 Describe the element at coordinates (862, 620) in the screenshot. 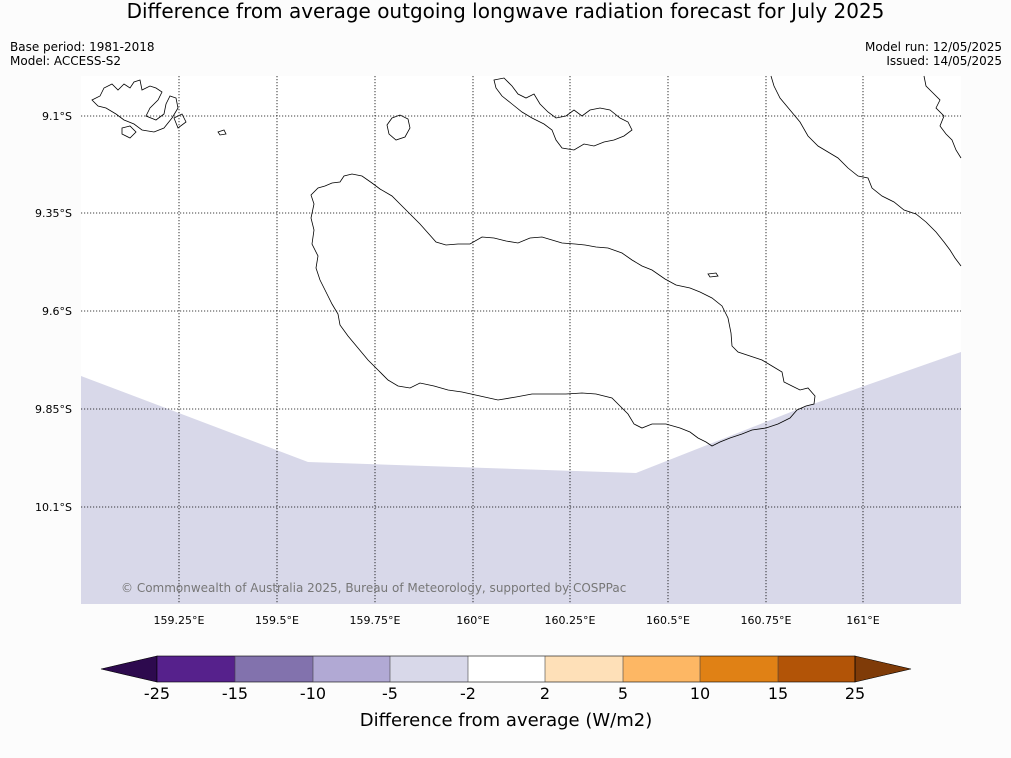

I see `lon-label: 161°E` at that location.